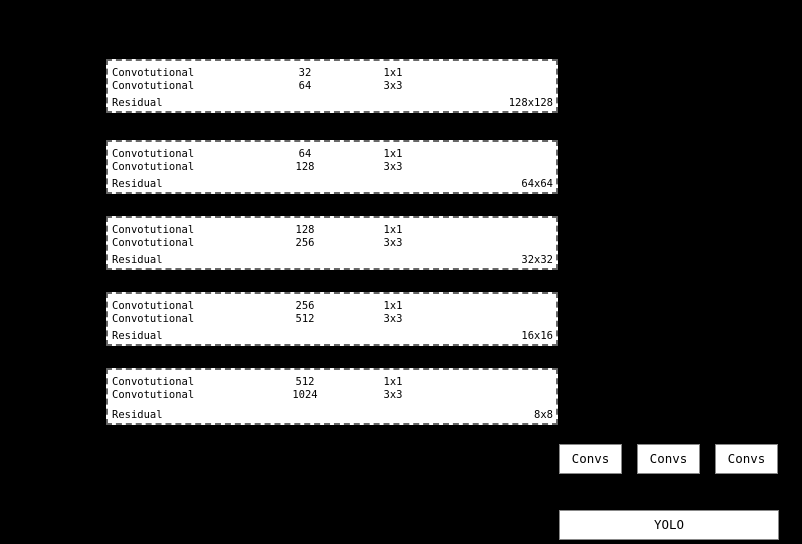 The width and height of the screenshot is (802, 544). Describe the element at coordinates (543, 415) in the screenshot. I see `output-size-label: 8x8` at that location.